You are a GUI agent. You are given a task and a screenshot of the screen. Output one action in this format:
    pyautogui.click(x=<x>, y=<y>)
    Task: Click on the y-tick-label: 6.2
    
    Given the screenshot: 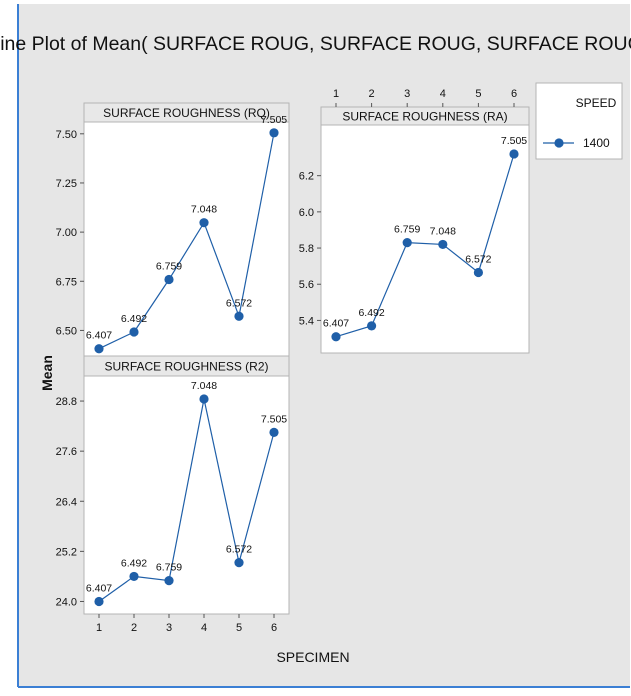 What is the action you would take?
    pyautogui.click(x=306, y=177)
    